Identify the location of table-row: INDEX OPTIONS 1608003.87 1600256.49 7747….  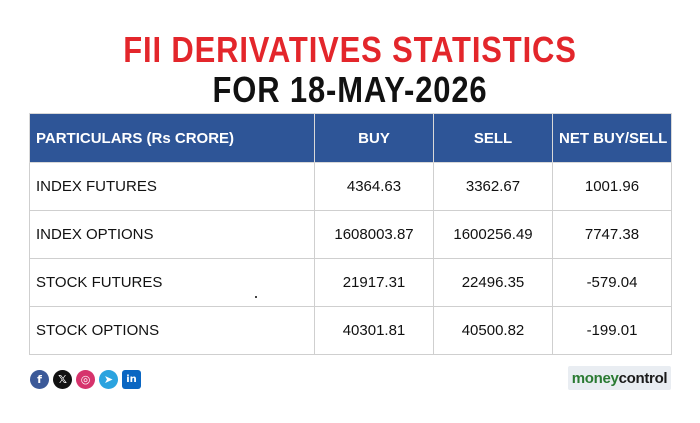
(350, 234).